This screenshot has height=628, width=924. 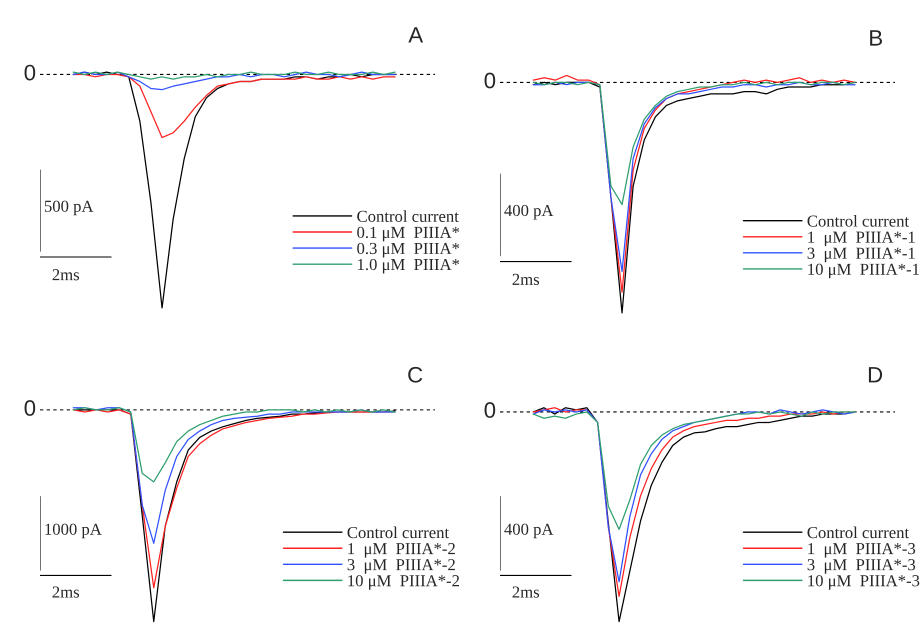 What do you see at coordinates (861, 239) in the screenshot?
I see `legend-label: 1 μM PIIIA*-1` at bounding box center [861, 239].